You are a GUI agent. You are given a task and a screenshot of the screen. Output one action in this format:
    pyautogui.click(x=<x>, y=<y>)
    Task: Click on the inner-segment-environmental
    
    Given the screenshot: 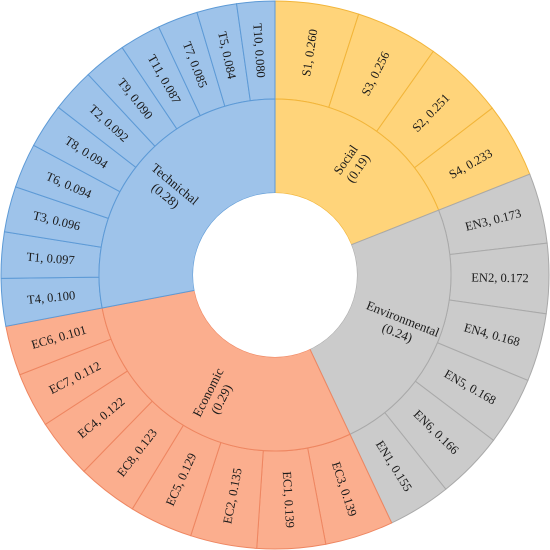 What is the action you would take?
    pyautogui.click(x=380, y=322)
    